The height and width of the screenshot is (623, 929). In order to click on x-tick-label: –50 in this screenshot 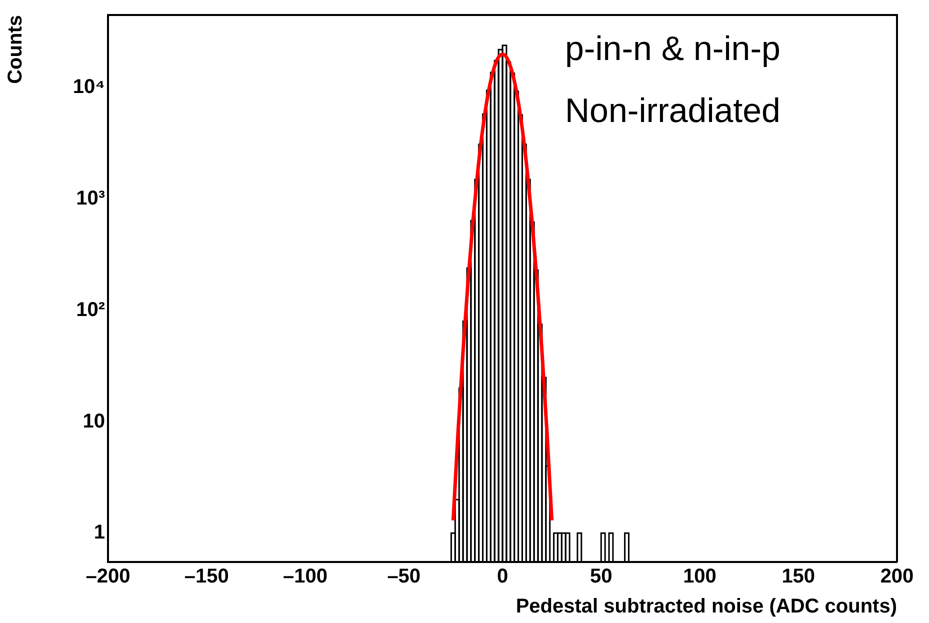, I will do `click(404, 577)`.